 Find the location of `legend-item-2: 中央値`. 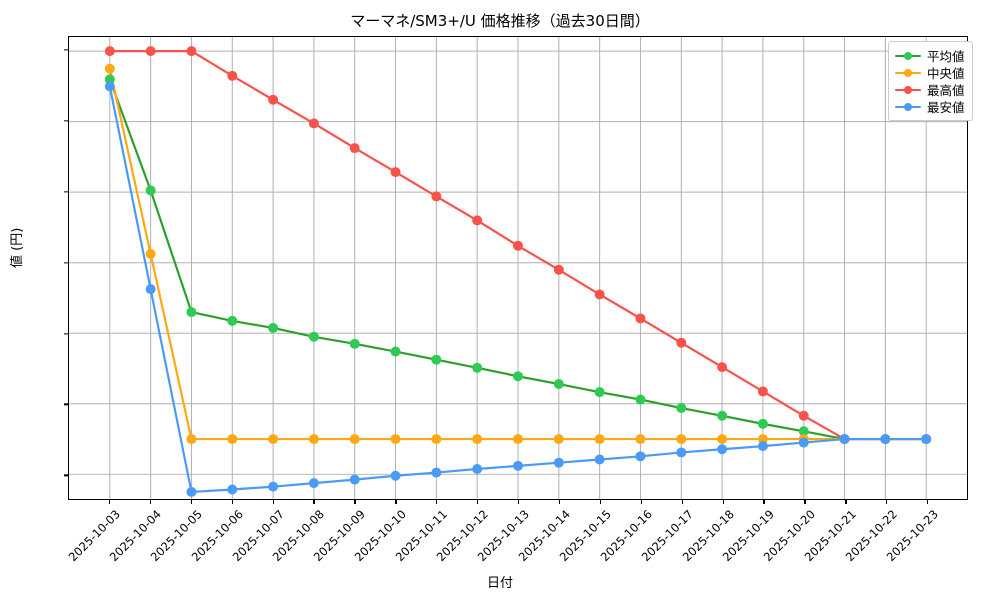

legend-item-2: 中央値 is located at coordinates (930, 72).